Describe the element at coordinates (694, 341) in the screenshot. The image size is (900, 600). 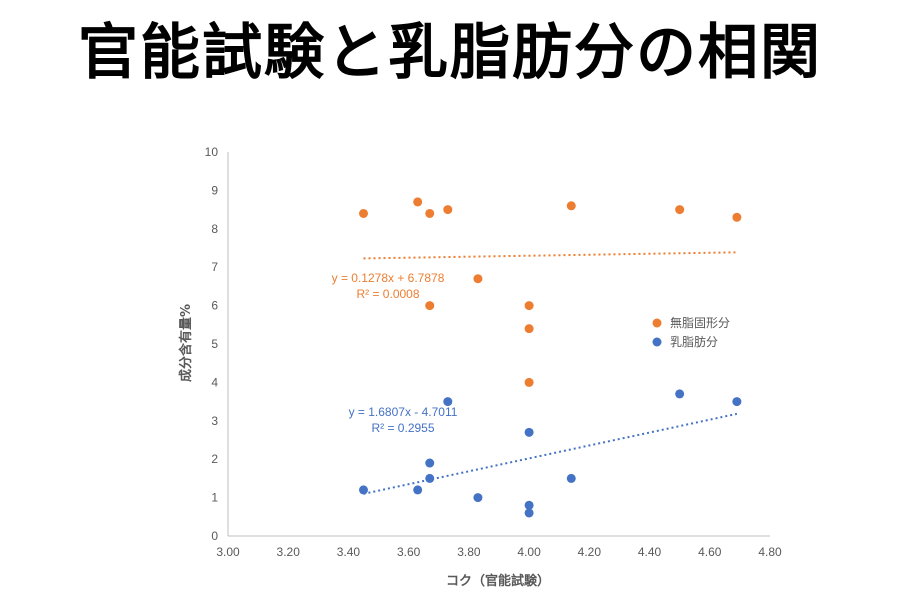
I see `legend-label: 乳脂肪分` at that location.